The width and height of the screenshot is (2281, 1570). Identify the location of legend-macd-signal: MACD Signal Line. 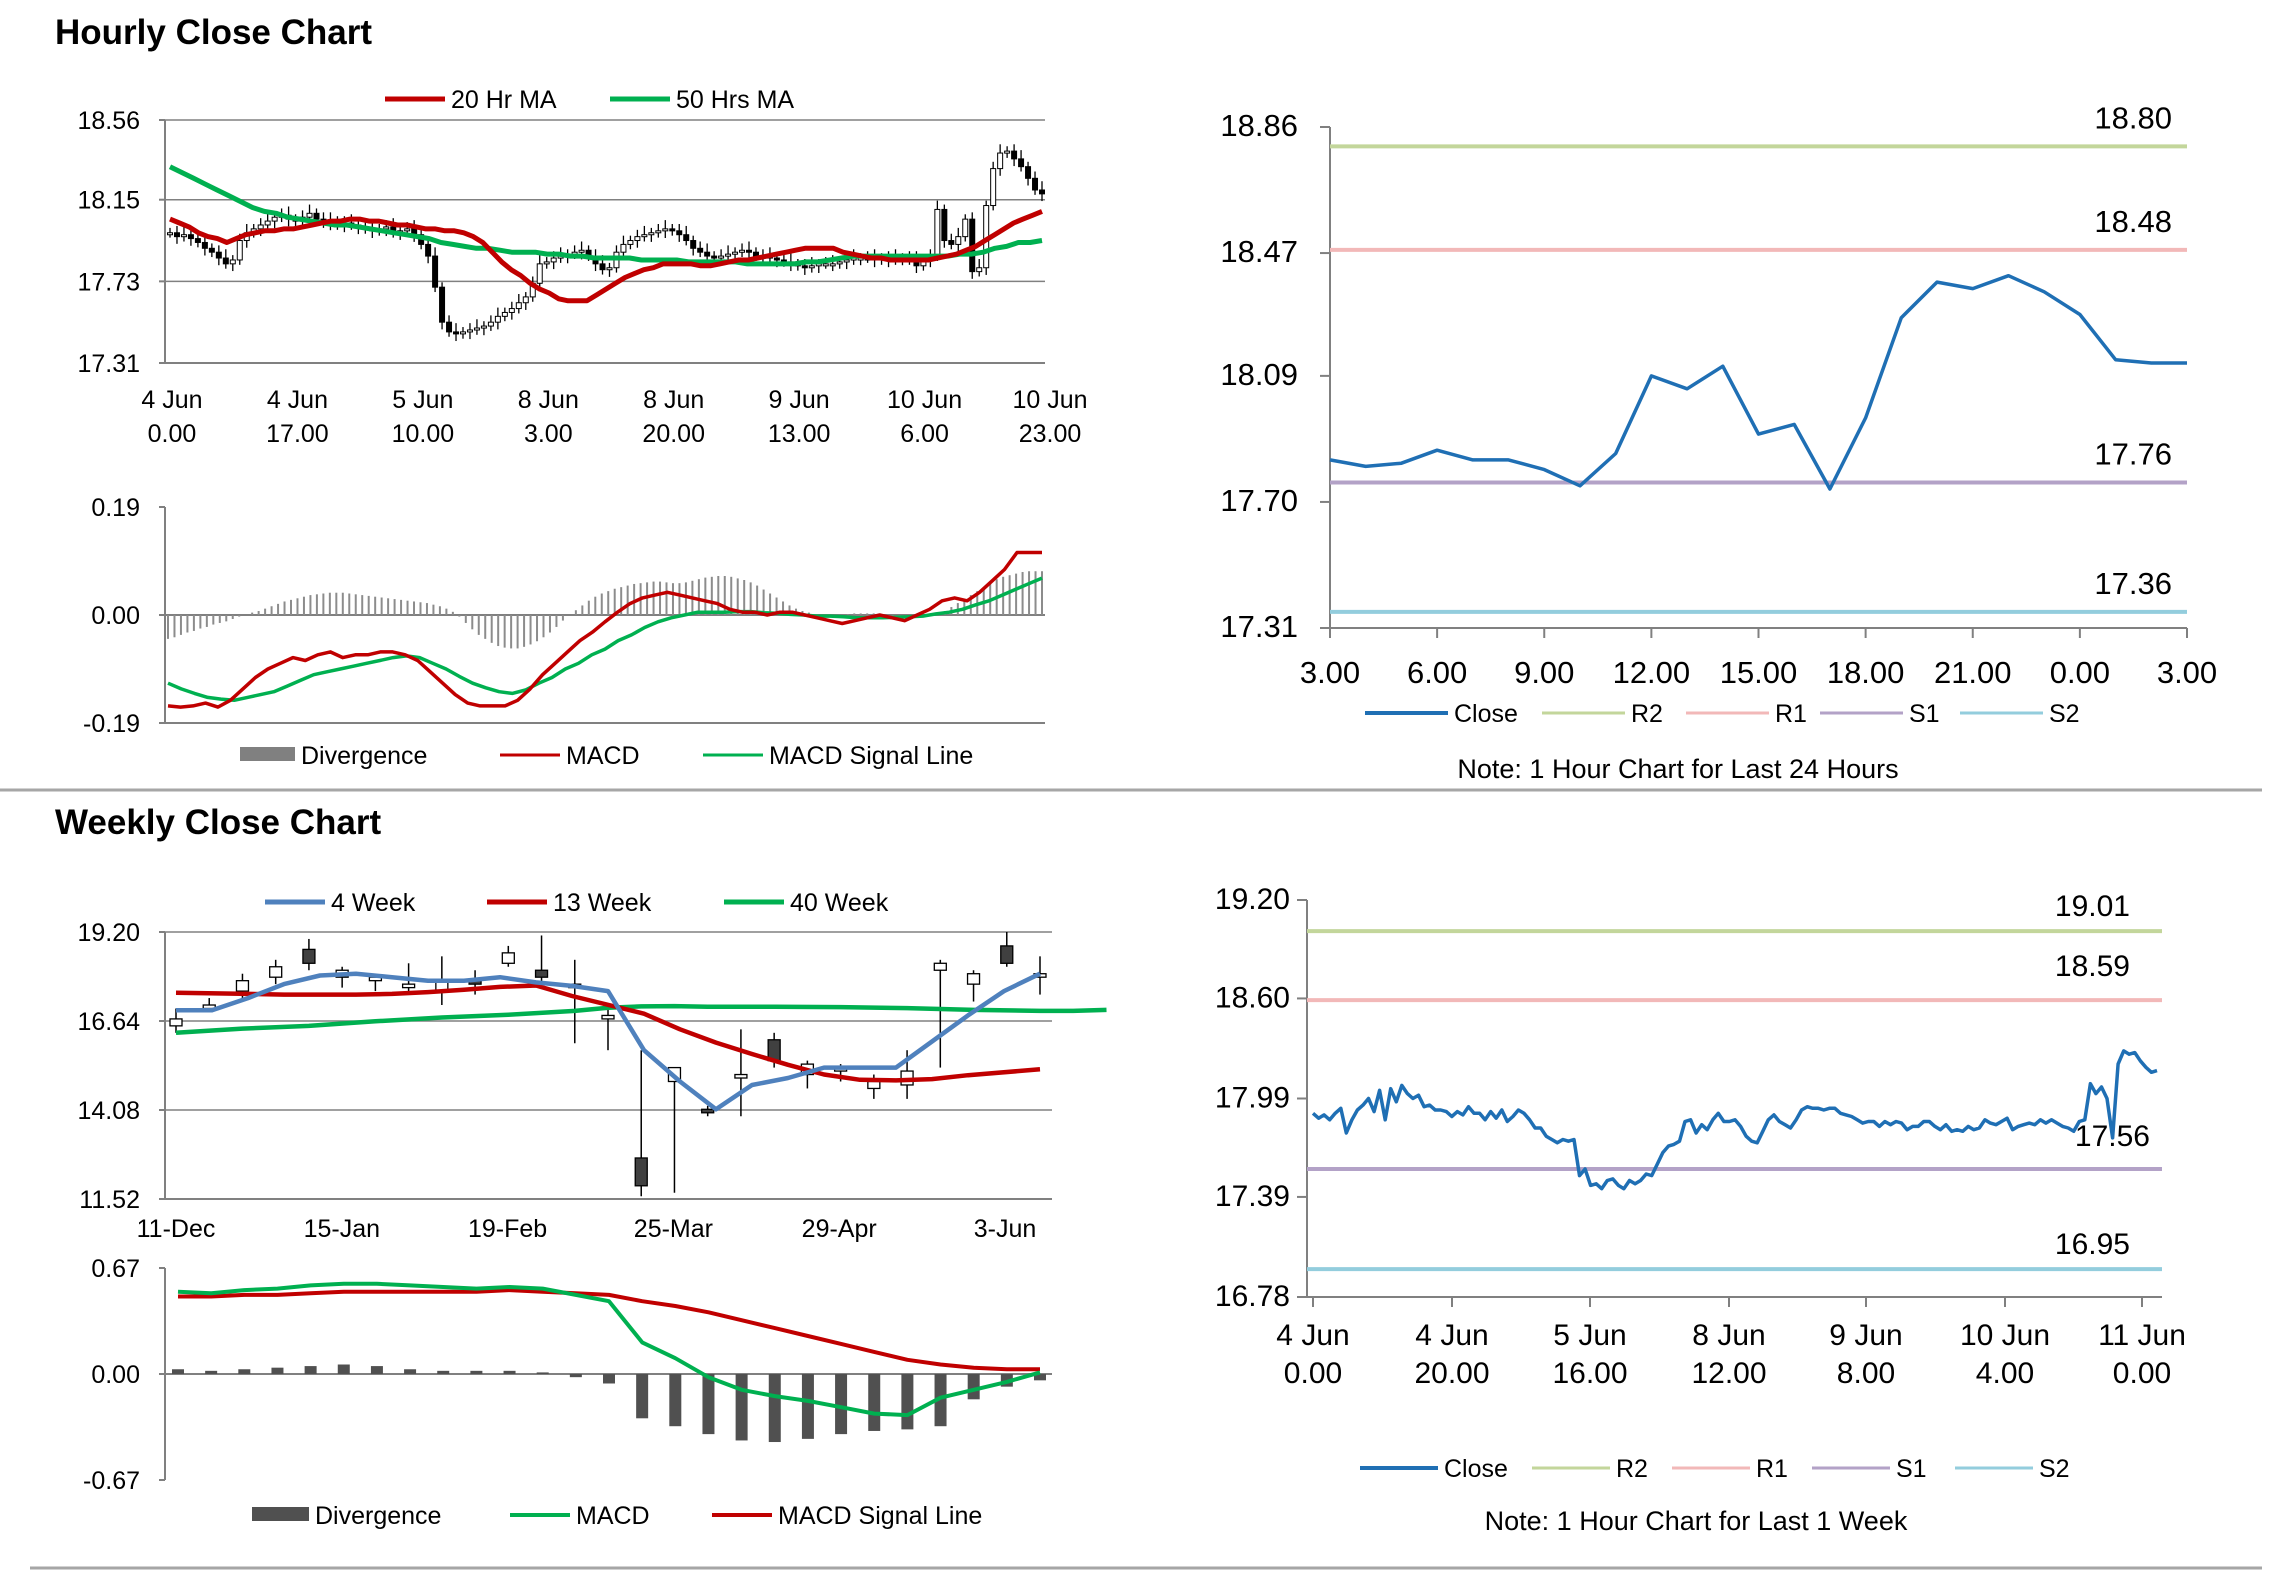
(880, 1516).